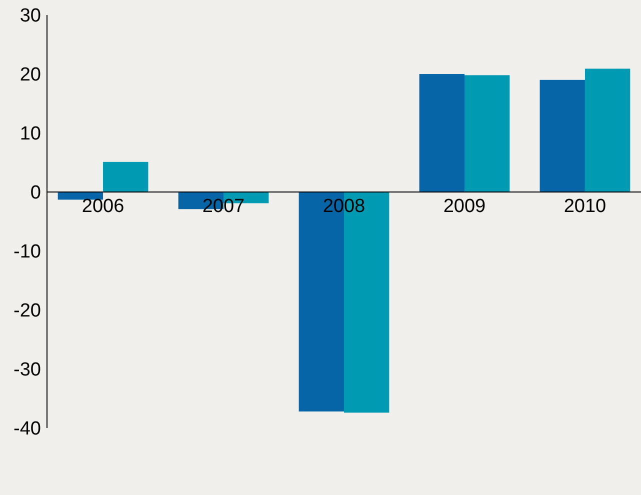 The height and width of the screenshot is (495, 641). What do you see at coordinates (344, 206) in the screenshot?
I see `x-tick-label: 2008` at bounding box center [344, 206].